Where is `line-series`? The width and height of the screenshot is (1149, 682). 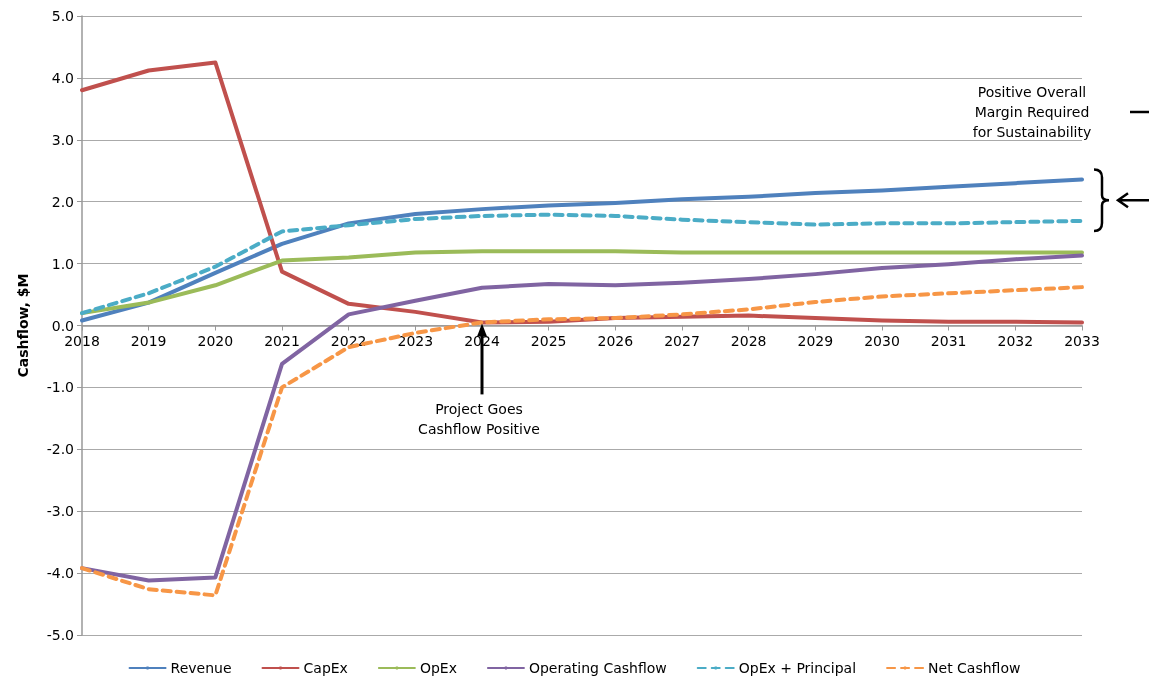 line-series is located at coordinates (582, 264).